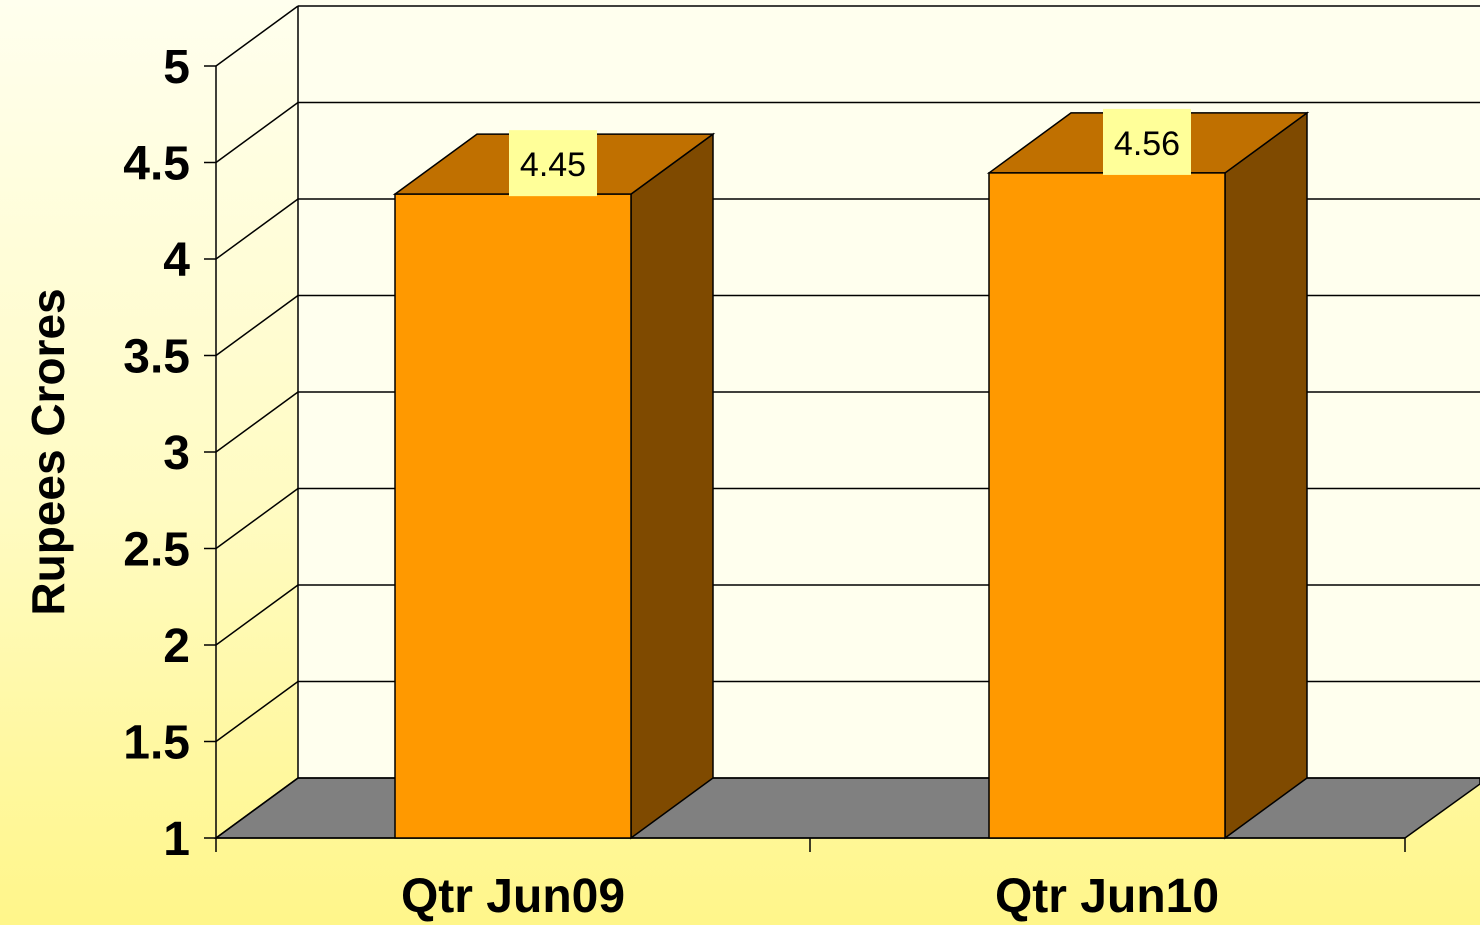 This screenshot has height=925, width=1480. What do you see at coordinates (176, 646) in the screenshot?
I see `y-tick-label: 2` at bounding box center [176, 646].